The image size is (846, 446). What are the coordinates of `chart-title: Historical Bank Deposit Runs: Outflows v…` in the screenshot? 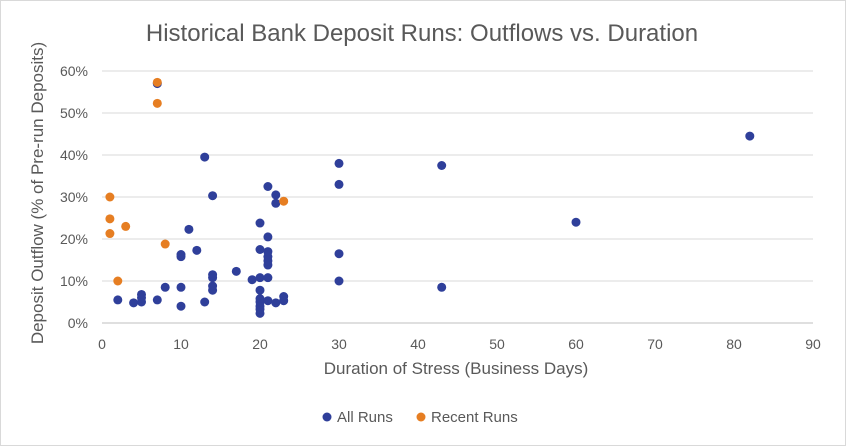 It's located at (422, 33).